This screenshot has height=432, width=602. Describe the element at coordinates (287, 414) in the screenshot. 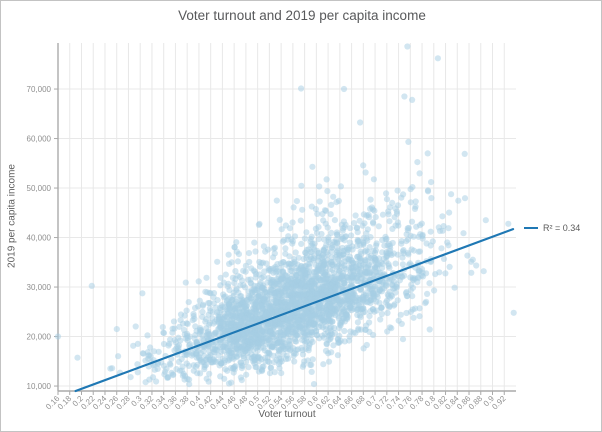

I see `x-axis-title: Voter turnout` at that location.